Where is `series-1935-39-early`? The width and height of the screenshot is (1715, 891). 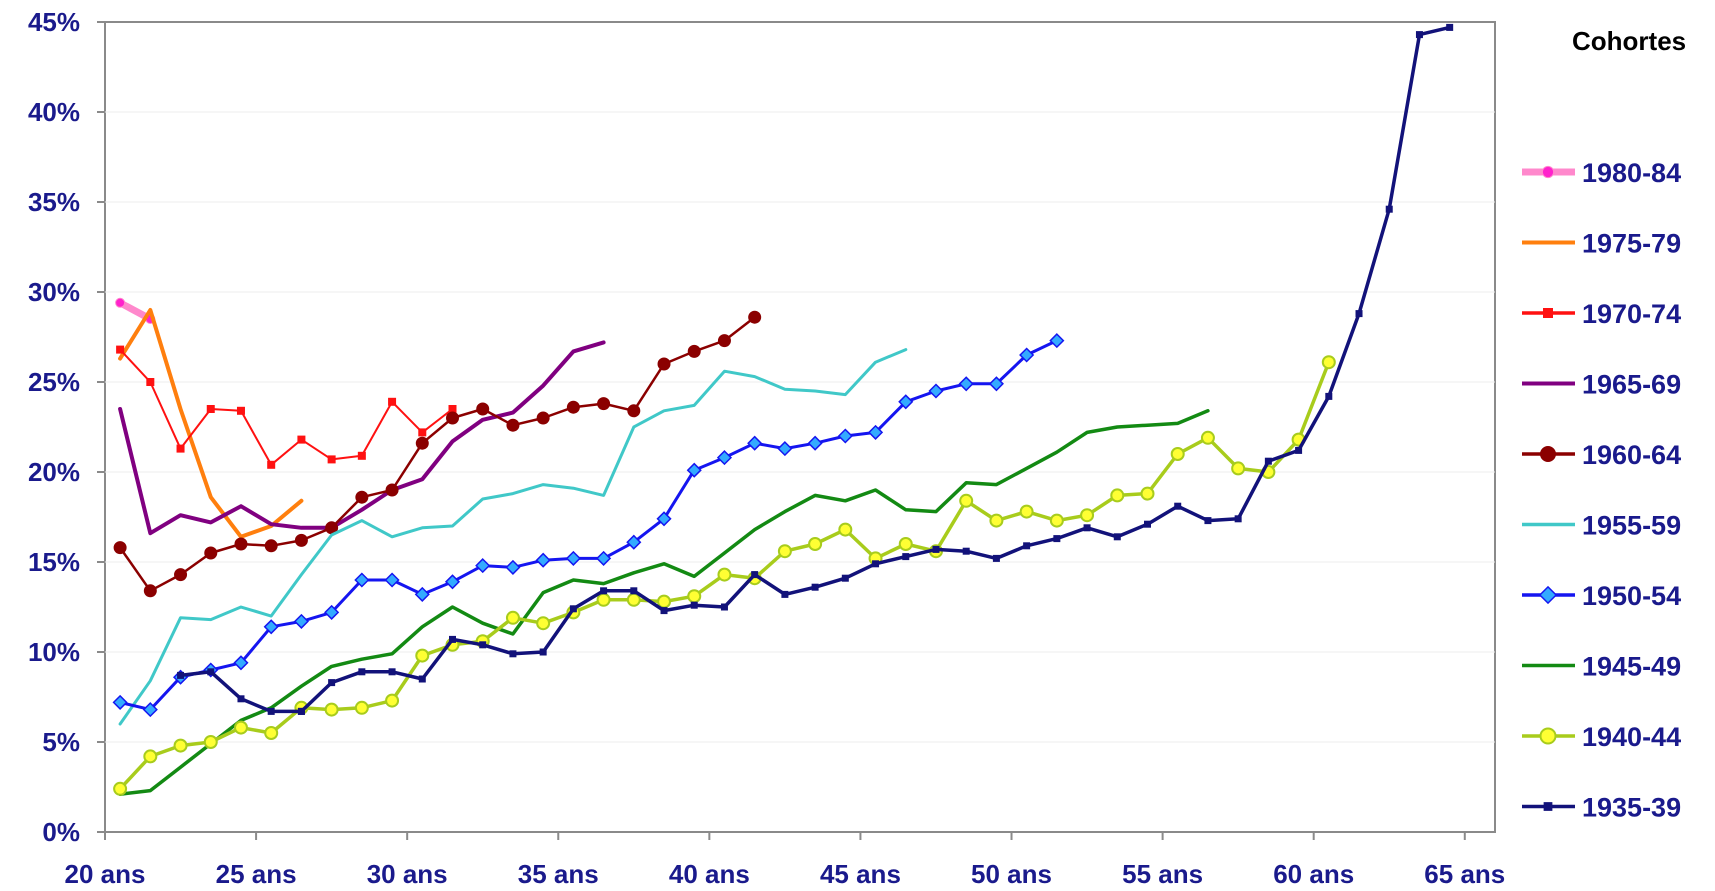 series-1935-39-early is located at coordinates (241, 691).